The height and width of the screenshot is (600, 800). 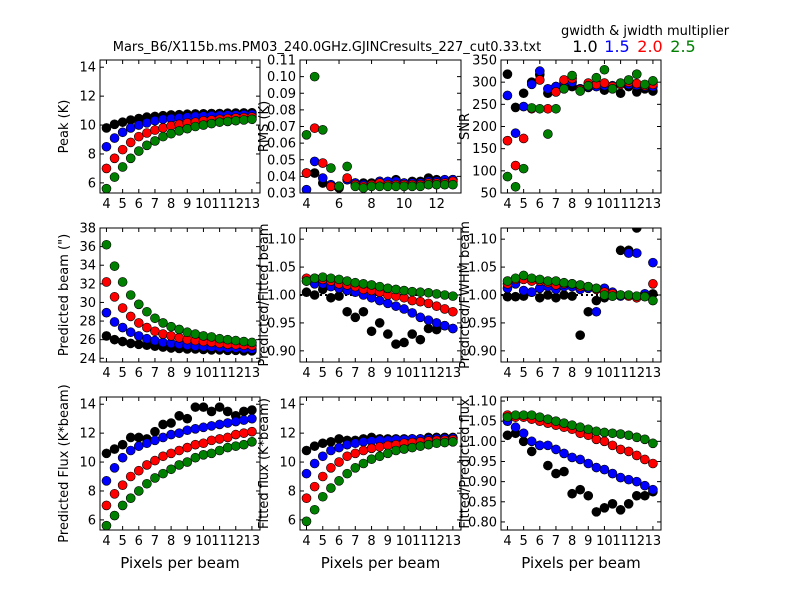 I want to click on y-tick-label: 1.05, so click(x=482, y=268).